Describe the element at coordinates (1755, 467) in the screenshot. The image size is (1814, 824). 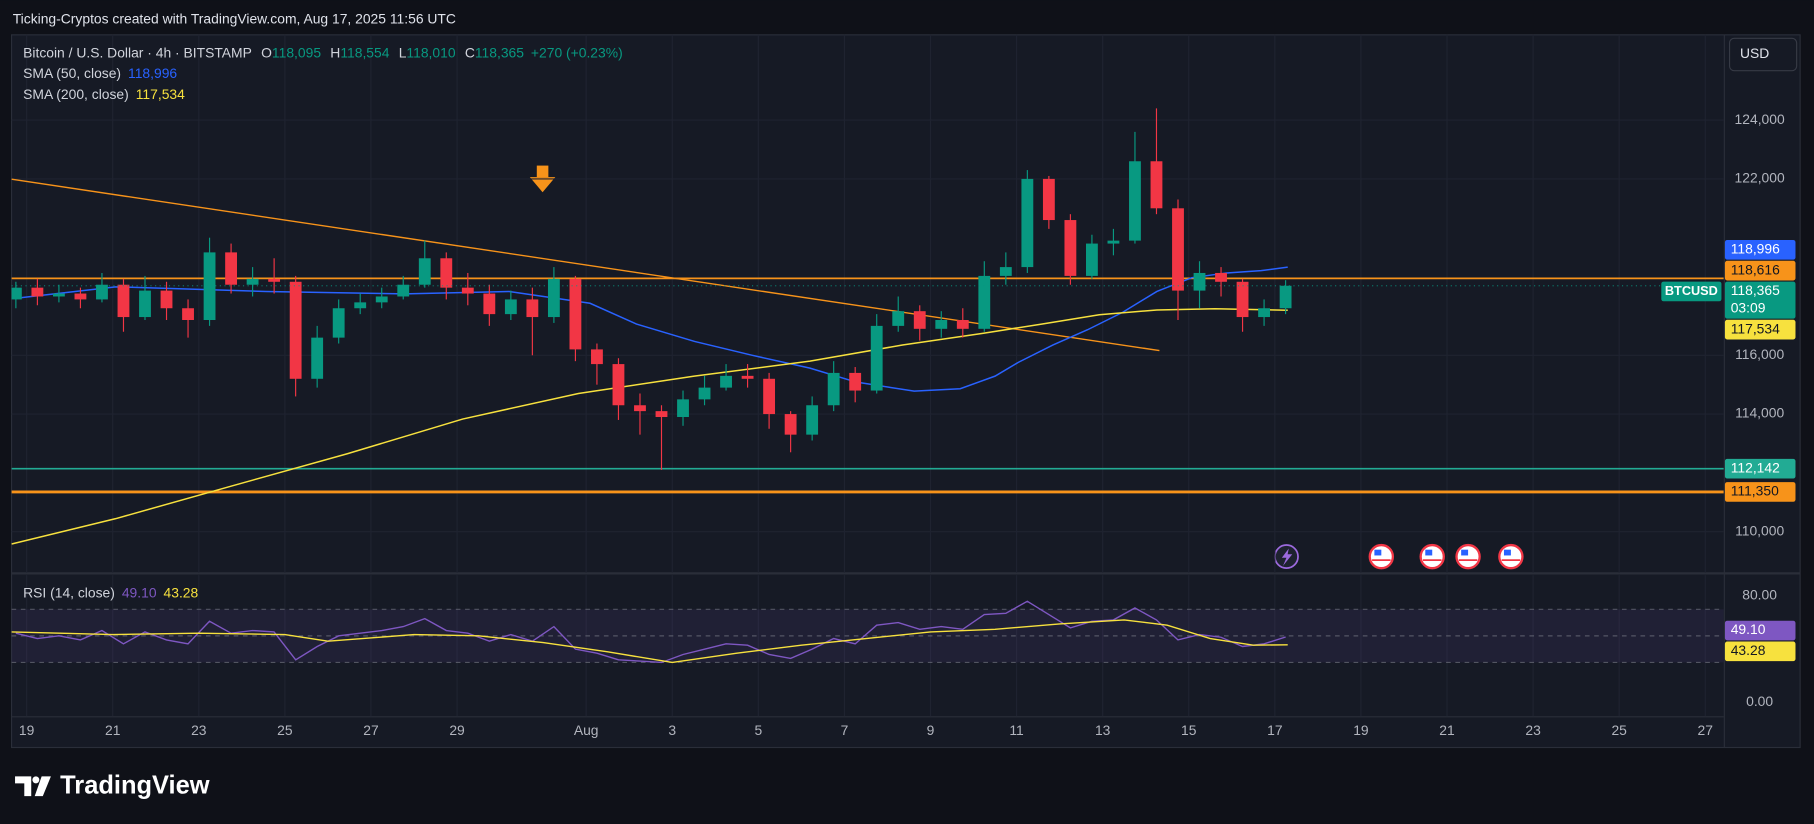
I see `price-tag-label: 112,142` at that location.